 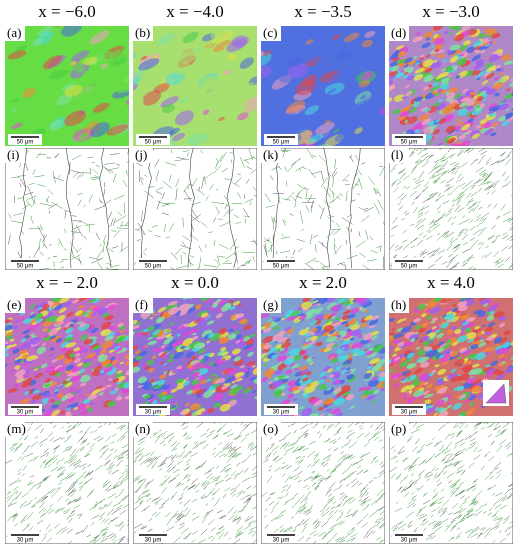 What do you see at coordinates (409, 139) in the screenshot?
I see `scale-box` at bounding box center [409, 139].